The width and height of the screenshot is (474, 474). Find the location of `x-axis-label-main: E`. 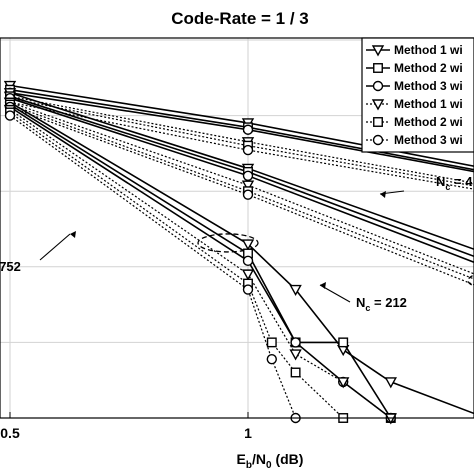

x-axis-label-main: E is located at coordinates (241, 459).